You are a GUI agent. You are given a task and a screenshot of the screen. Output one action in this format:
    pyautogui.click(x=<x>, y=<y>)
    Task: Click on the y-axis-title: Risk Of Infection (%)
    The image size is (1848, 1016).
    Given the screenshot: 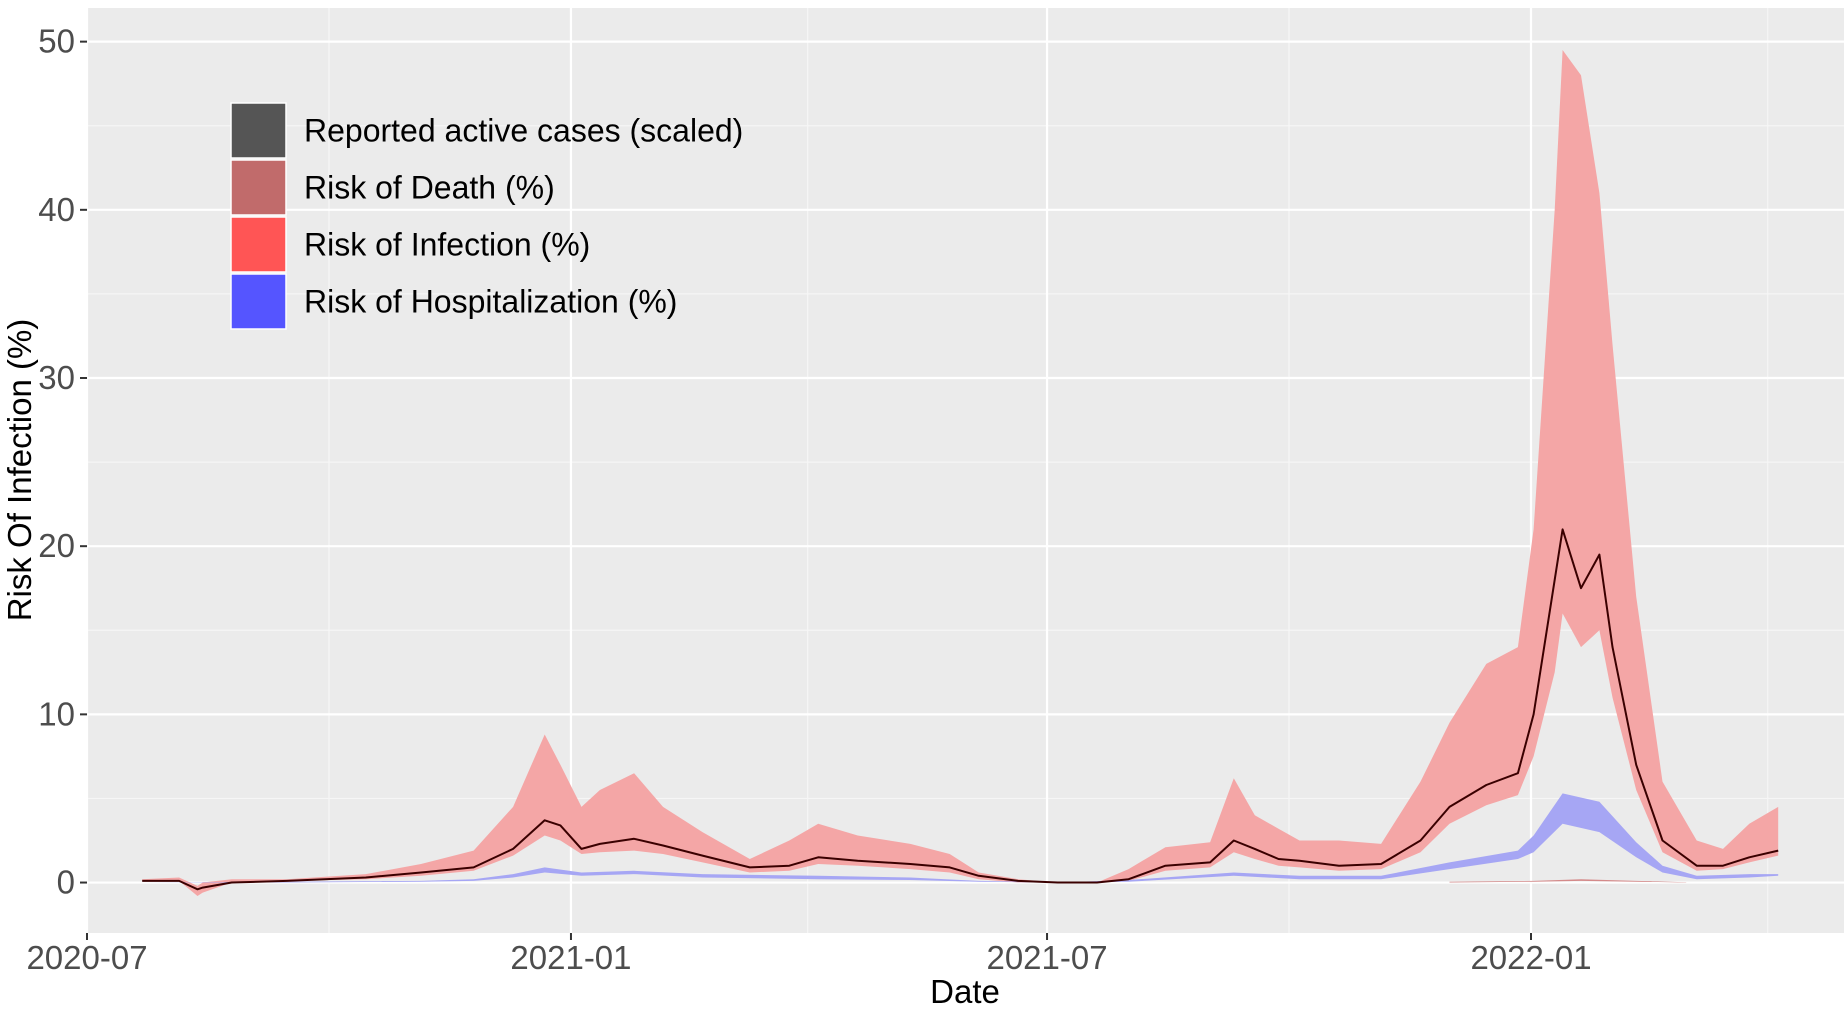 What is the action you would take?
    pyautogui.click(x=19, y=470)
    